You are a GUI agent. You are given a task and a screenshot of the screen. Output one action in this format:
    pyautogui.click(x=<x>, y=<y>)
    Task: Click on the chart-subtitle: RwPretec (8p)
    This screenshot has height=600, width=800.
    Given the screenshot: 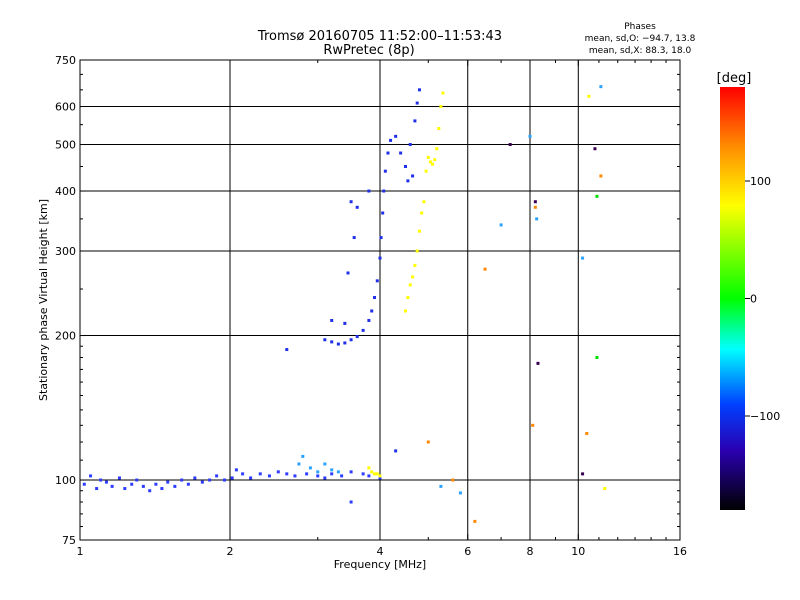 What is the action you would take?
    pyautogui.click(x=368, y=50)
    